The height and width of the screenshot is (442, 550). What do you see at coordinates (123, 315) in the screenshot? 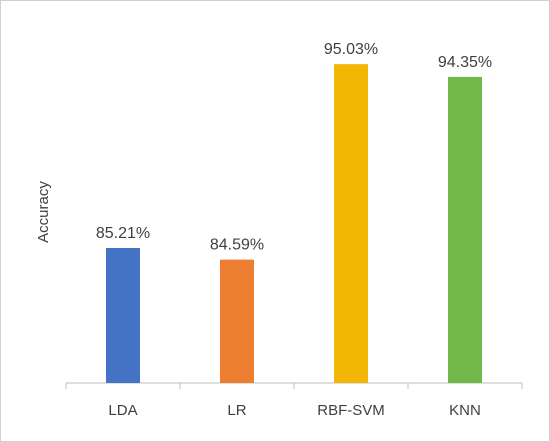
I see `bar-lda` at bounding box center [123, 315].